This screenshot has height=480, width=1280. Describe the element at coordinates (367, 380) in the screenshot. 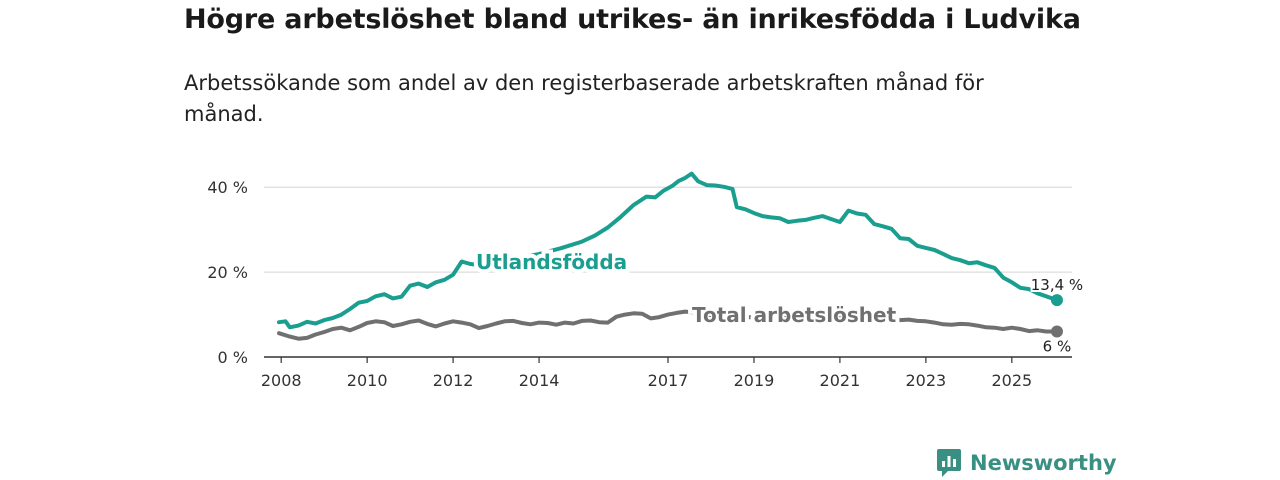

I see `x-tick-label: 2010` at that location.